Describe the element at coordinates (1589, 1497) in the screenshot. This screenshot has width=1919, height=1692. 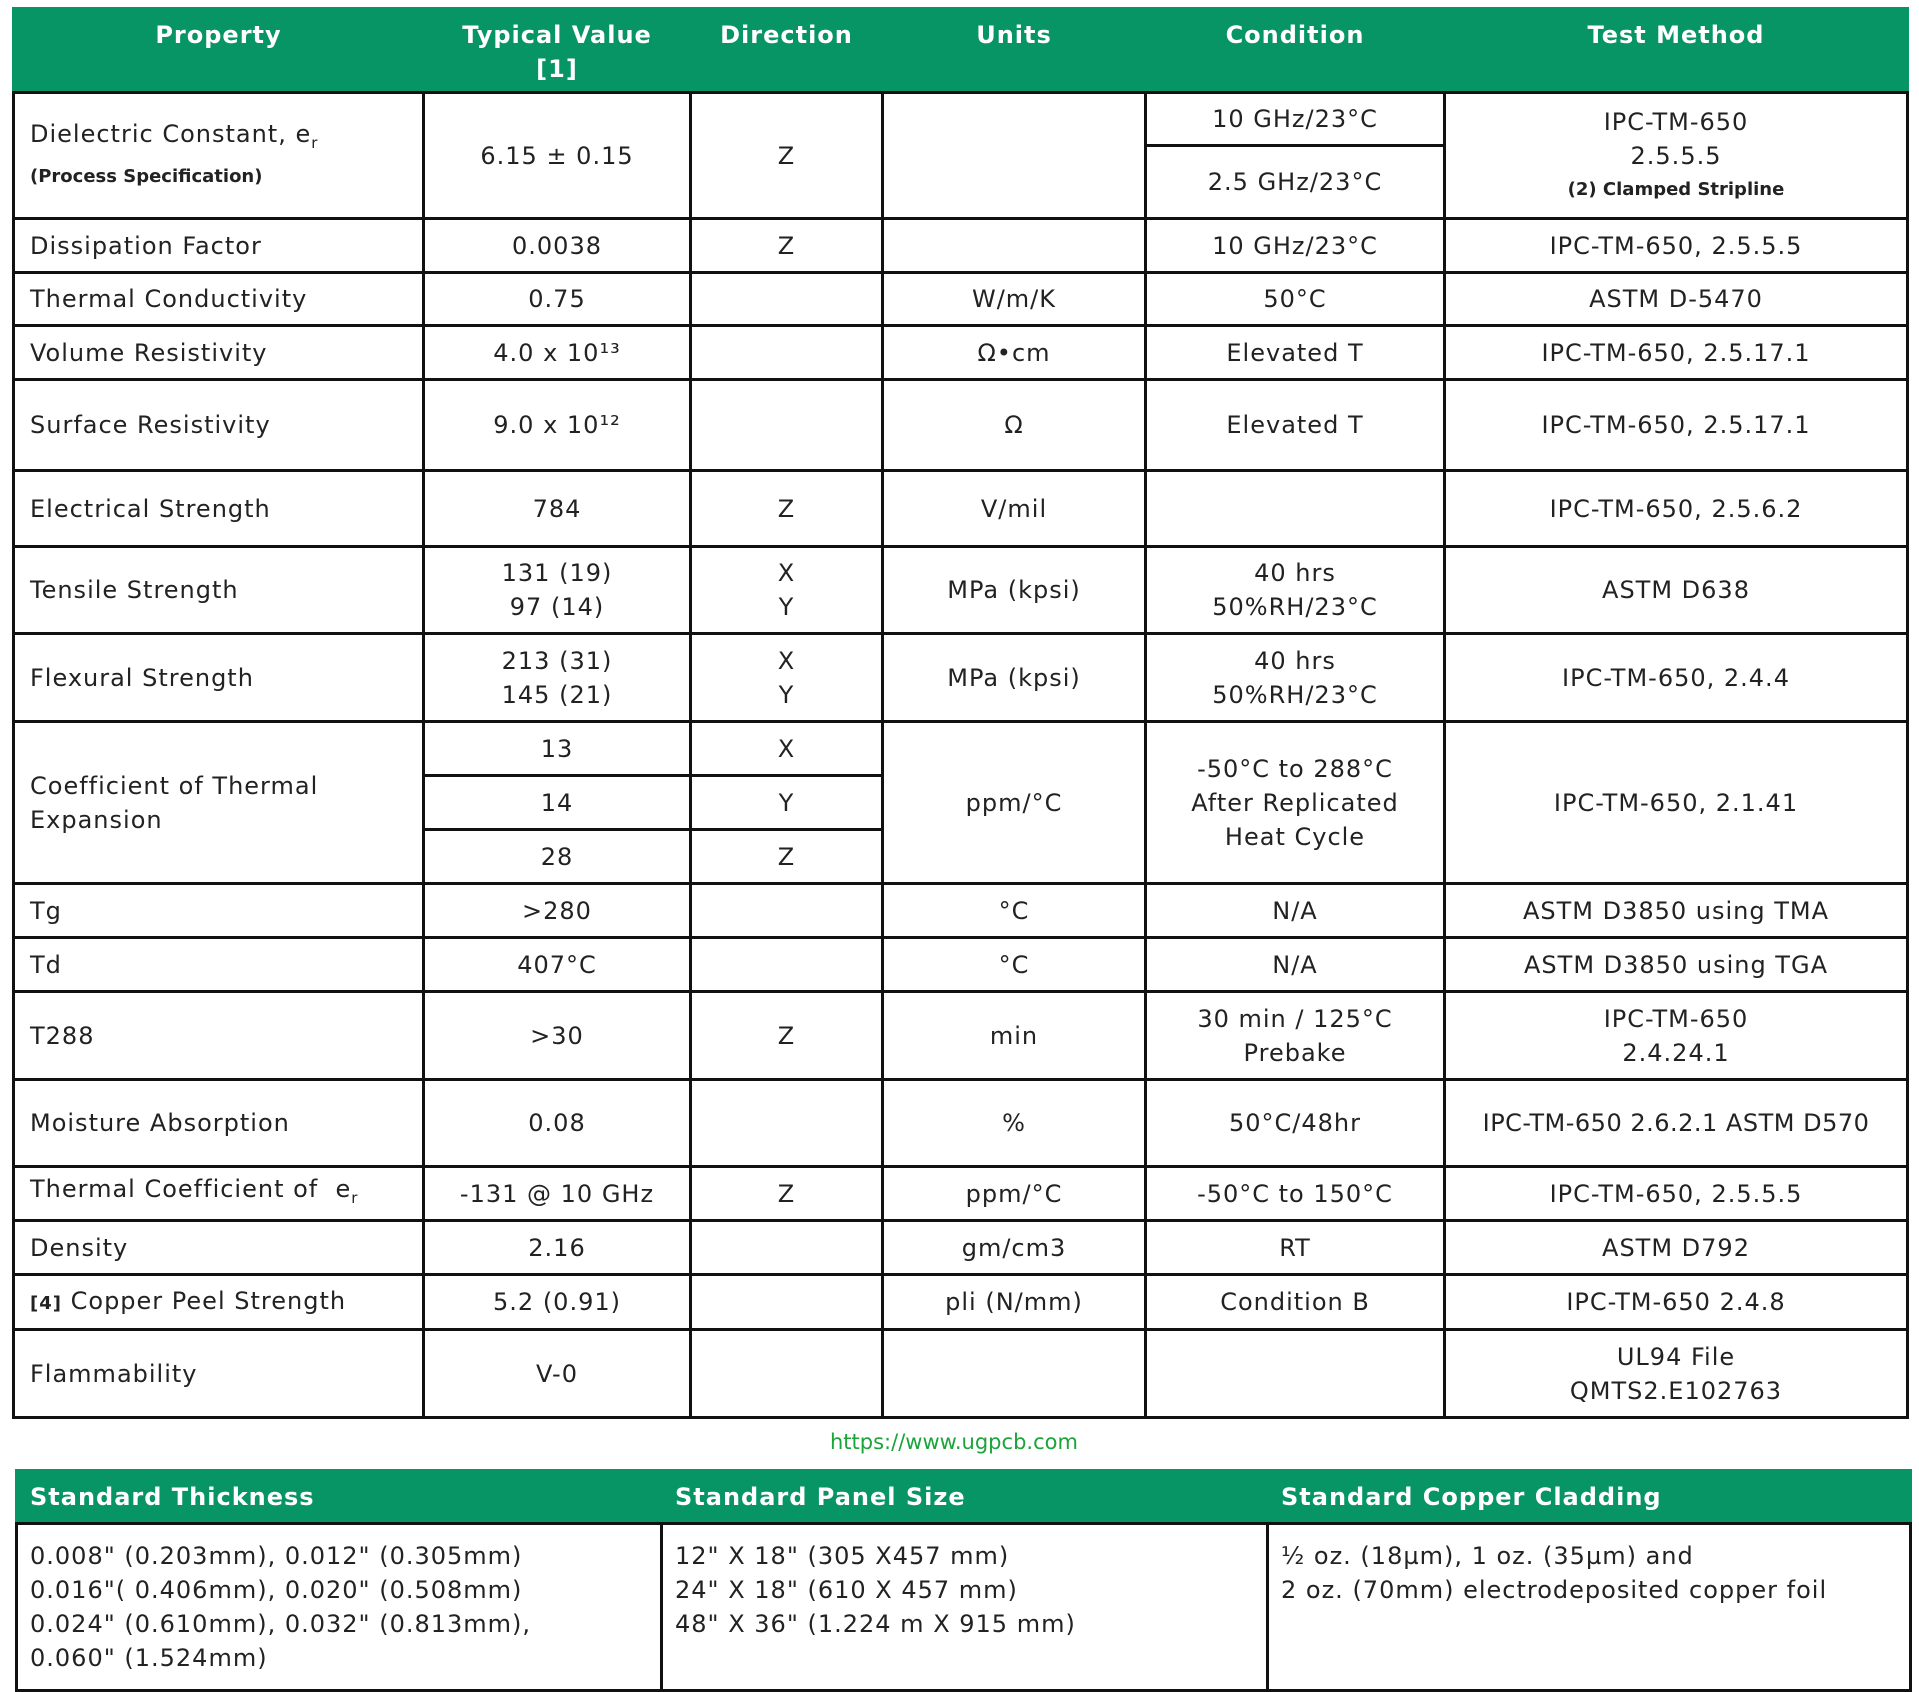
I see `header-standard-copper-cladding: Standard Copper Cladding` at that location.